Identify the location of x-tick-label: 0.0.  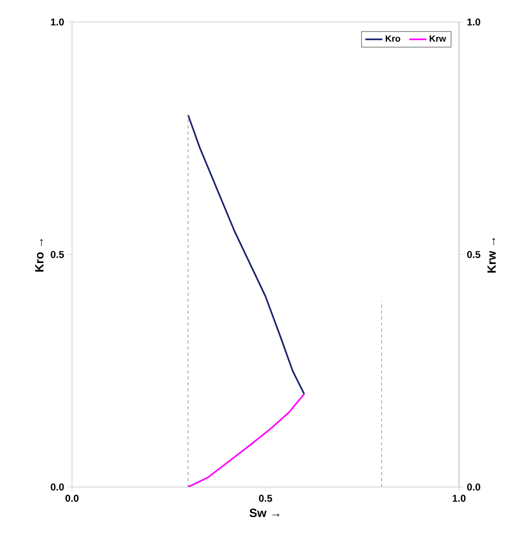
(72, 498).